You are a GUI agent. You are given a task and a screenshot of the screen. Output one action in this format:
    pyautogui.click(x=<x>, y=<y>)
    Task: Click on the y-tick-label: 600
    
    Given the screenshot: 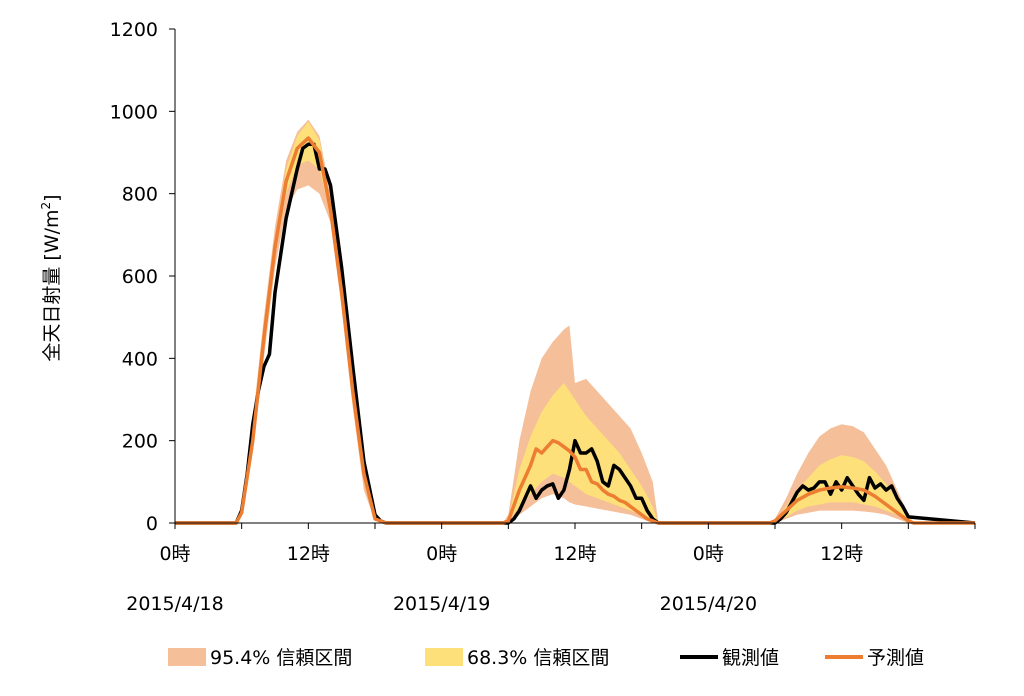 What is the action you would take?
    pyautogui.click(x=140, y=277)
    